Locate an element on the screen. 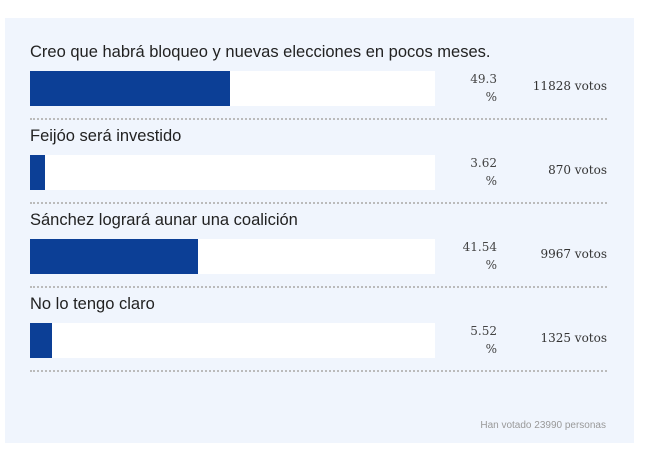  percent-value: 3.62 is located at coordinates (483, 163).